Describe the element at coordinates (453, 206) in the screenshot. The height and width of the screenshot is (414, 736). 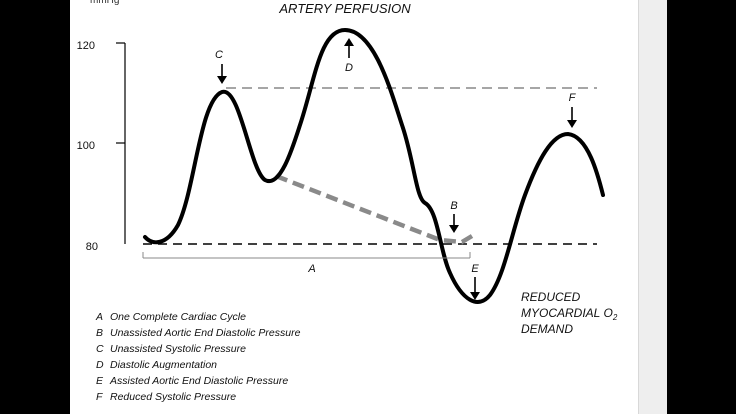
I see `marker-label-b: B` at that location.